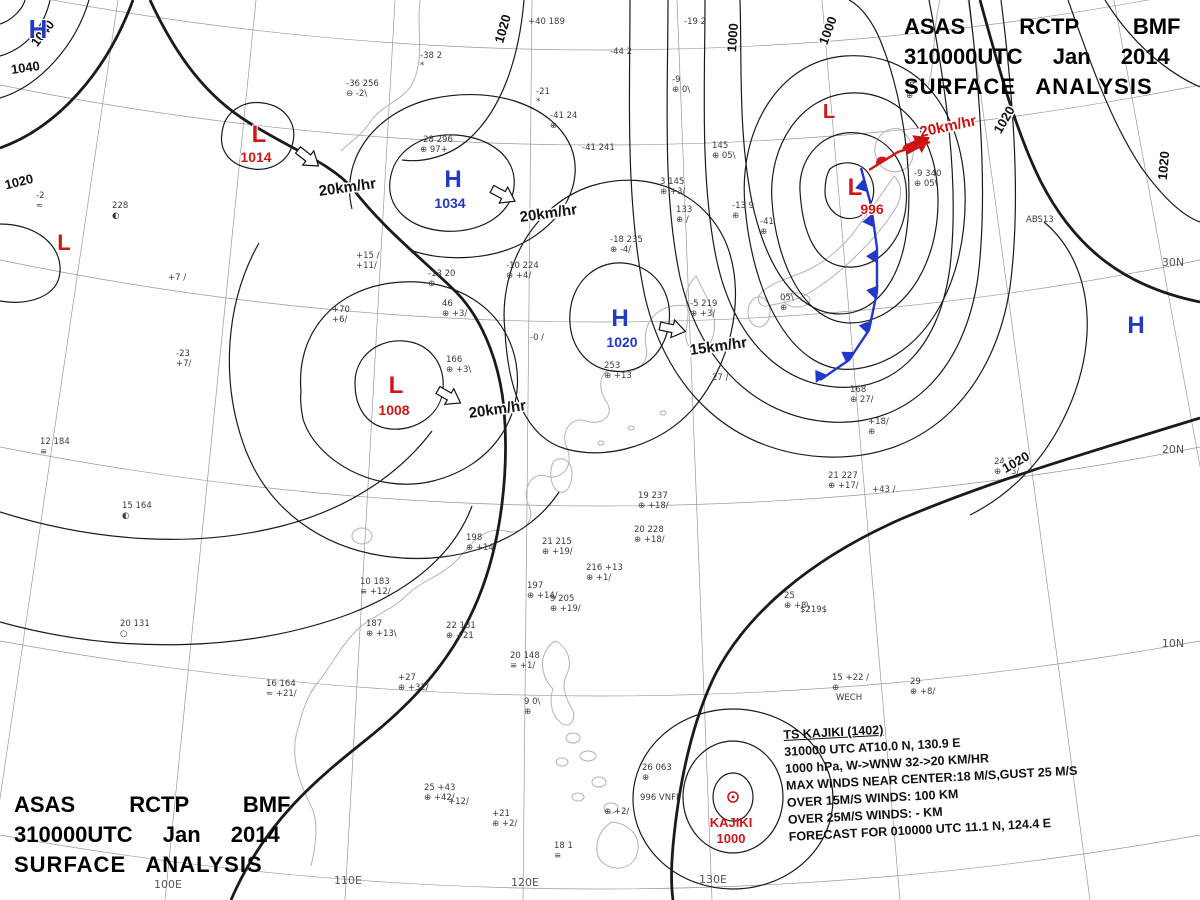 The image size is (1200, 900). What do you see at coordinates (1040, 220) in the screenshot?
I see `station-plot: ABS13` at bounding box center [1040, 220].